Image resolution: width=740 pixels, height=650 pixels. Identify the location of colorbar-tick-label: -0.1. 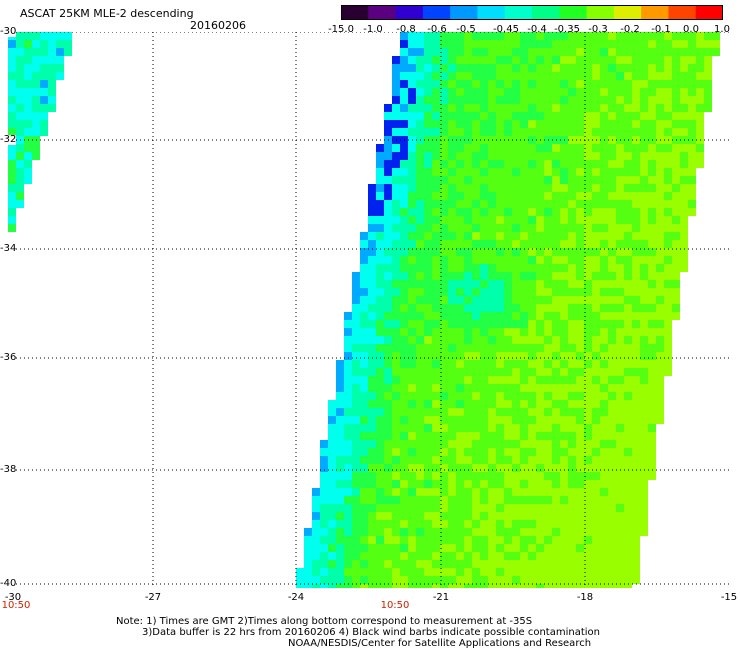
(661, 29).